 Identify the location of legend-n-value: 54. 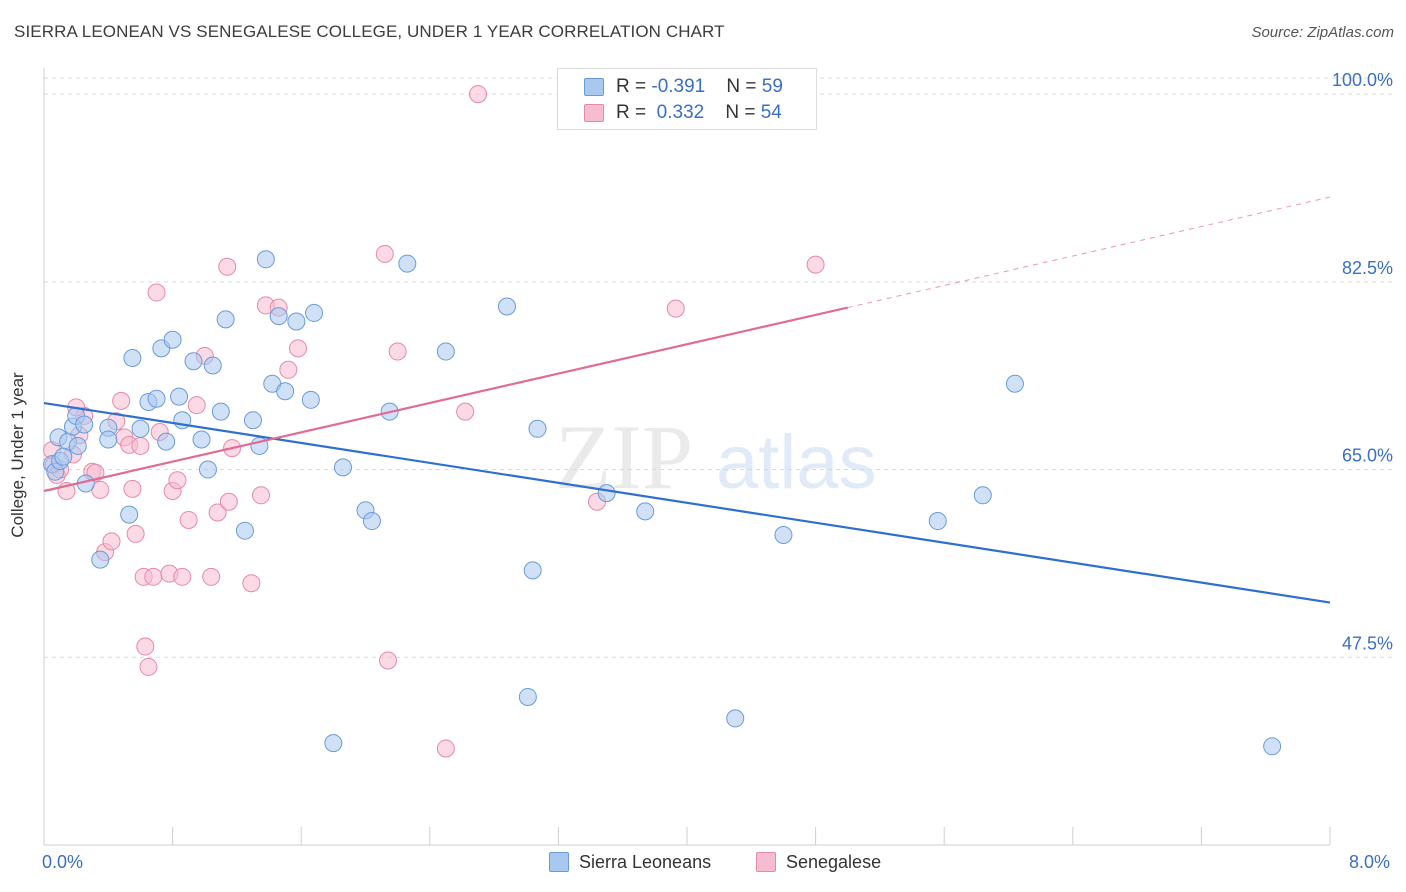
(771, 112).